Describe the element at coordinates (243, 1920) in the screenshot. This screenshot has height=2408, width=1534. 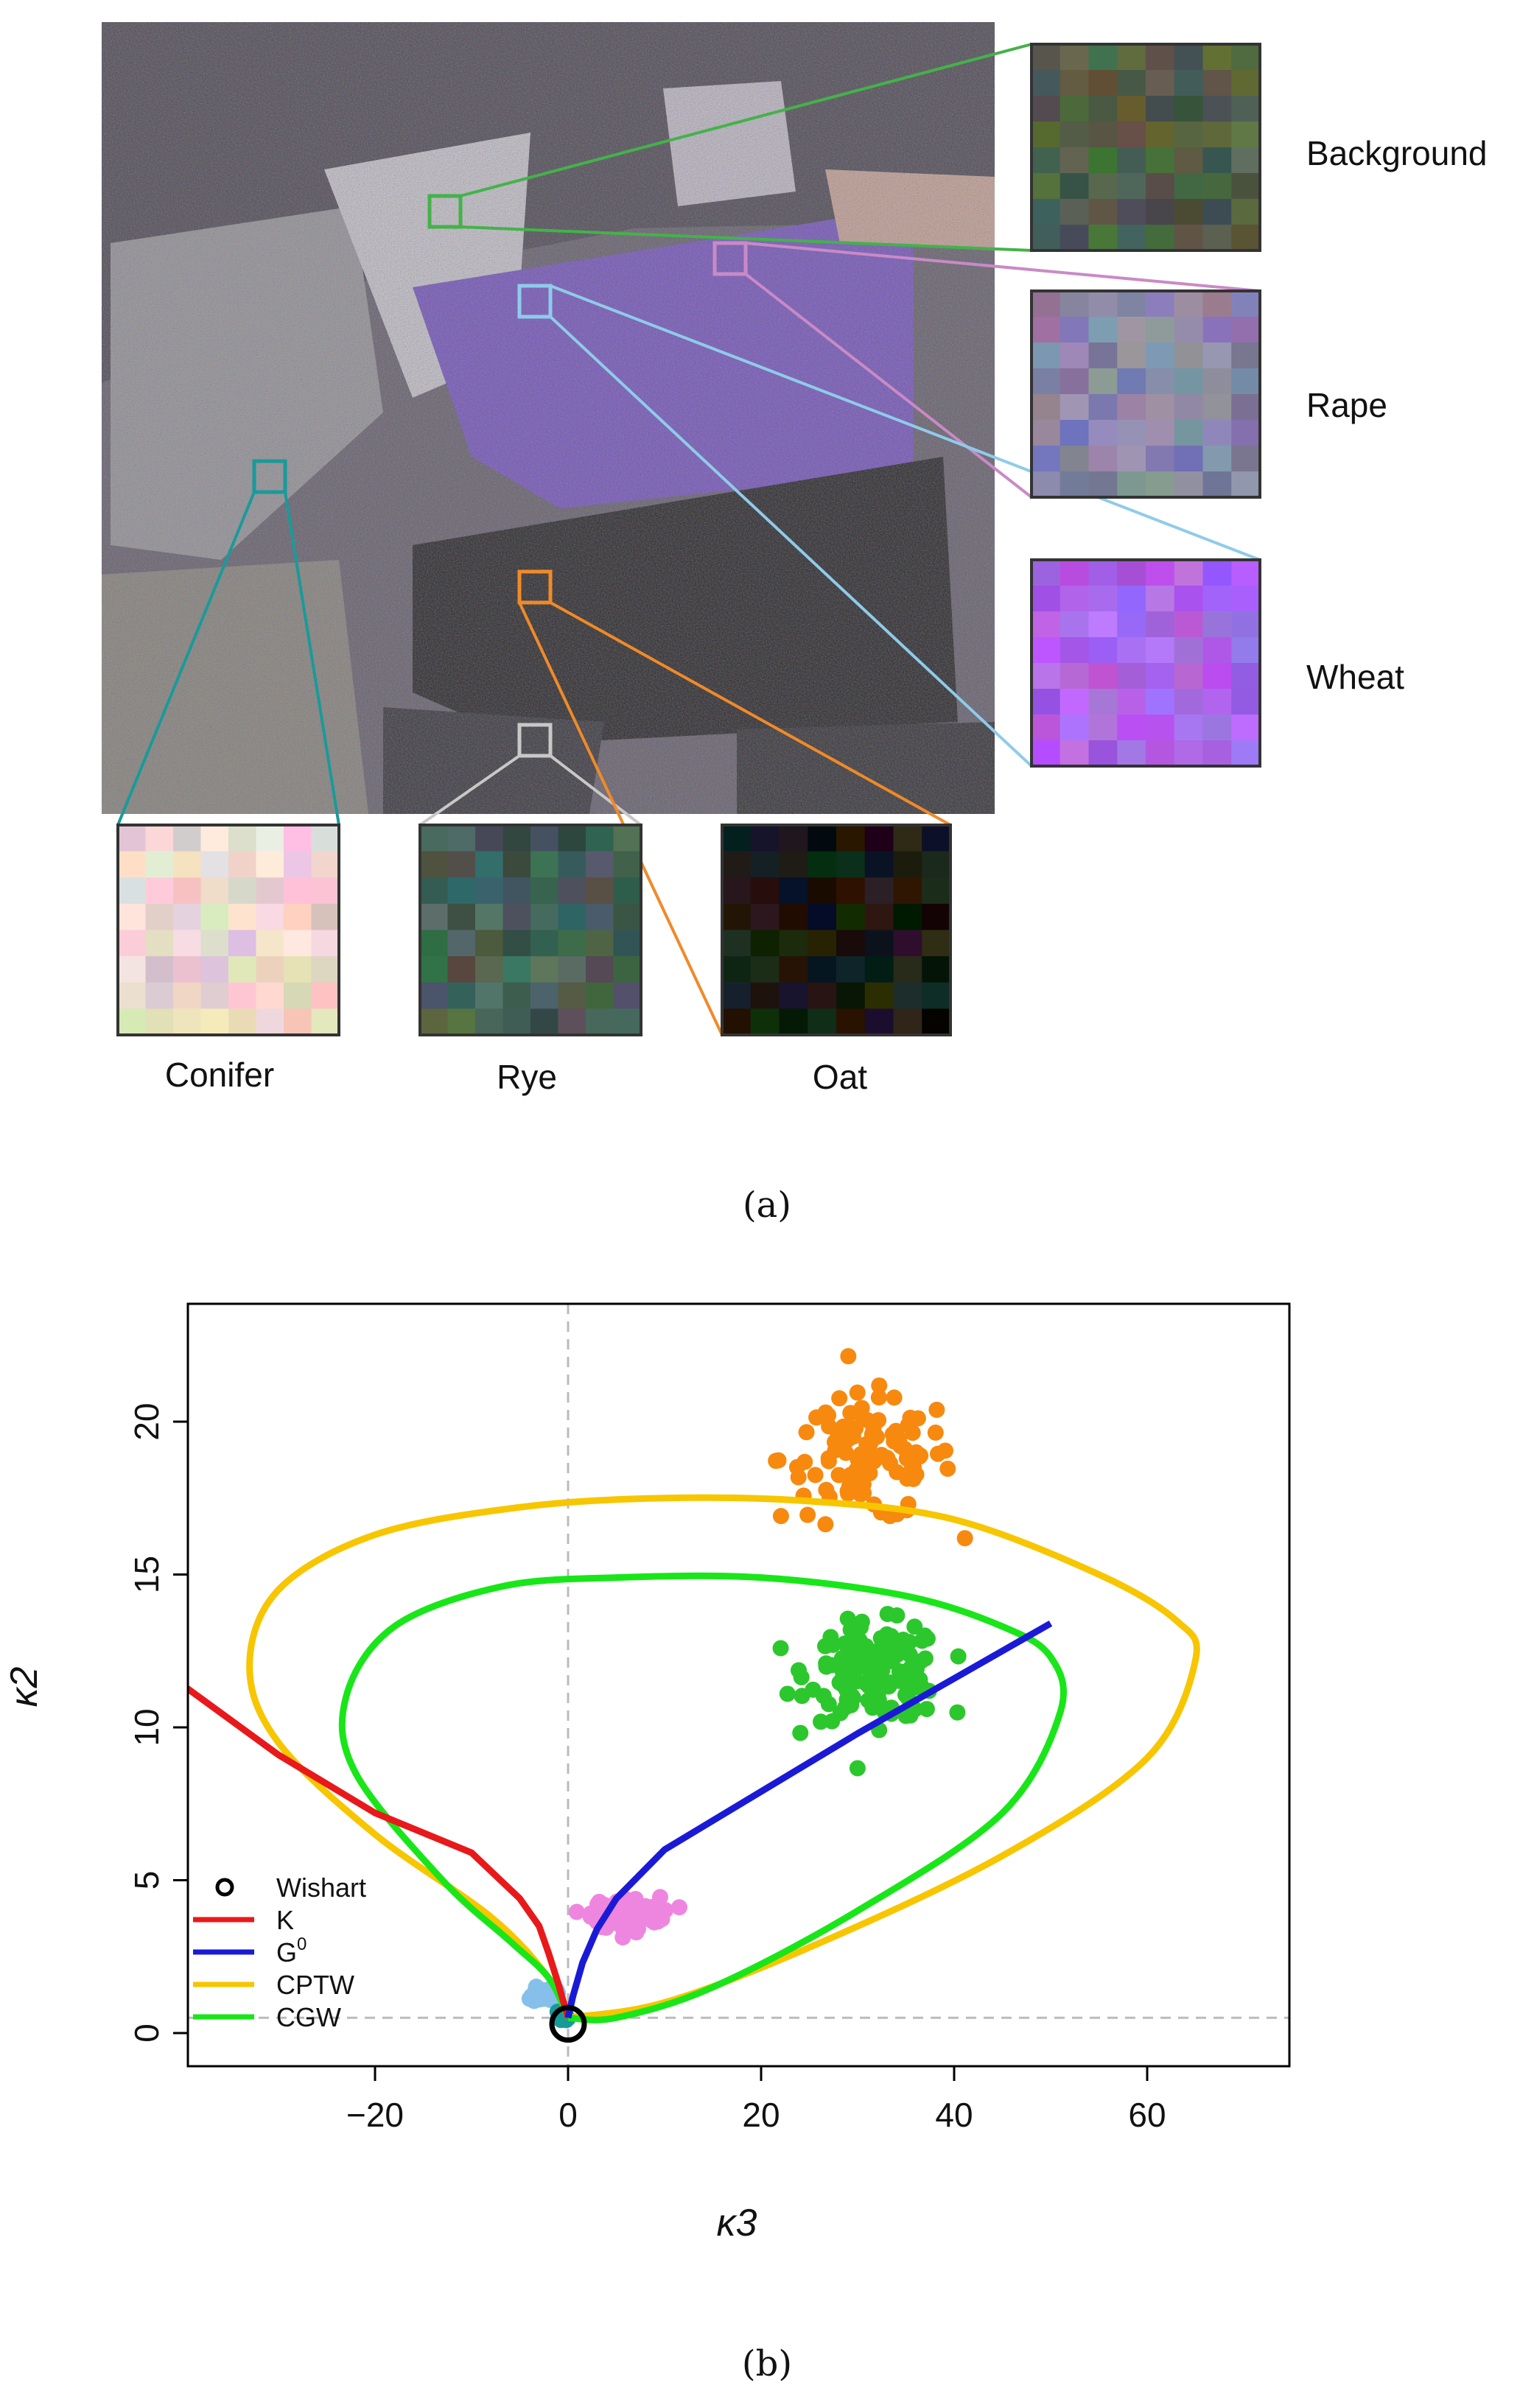
I see `legend-item-k: K` at that location.